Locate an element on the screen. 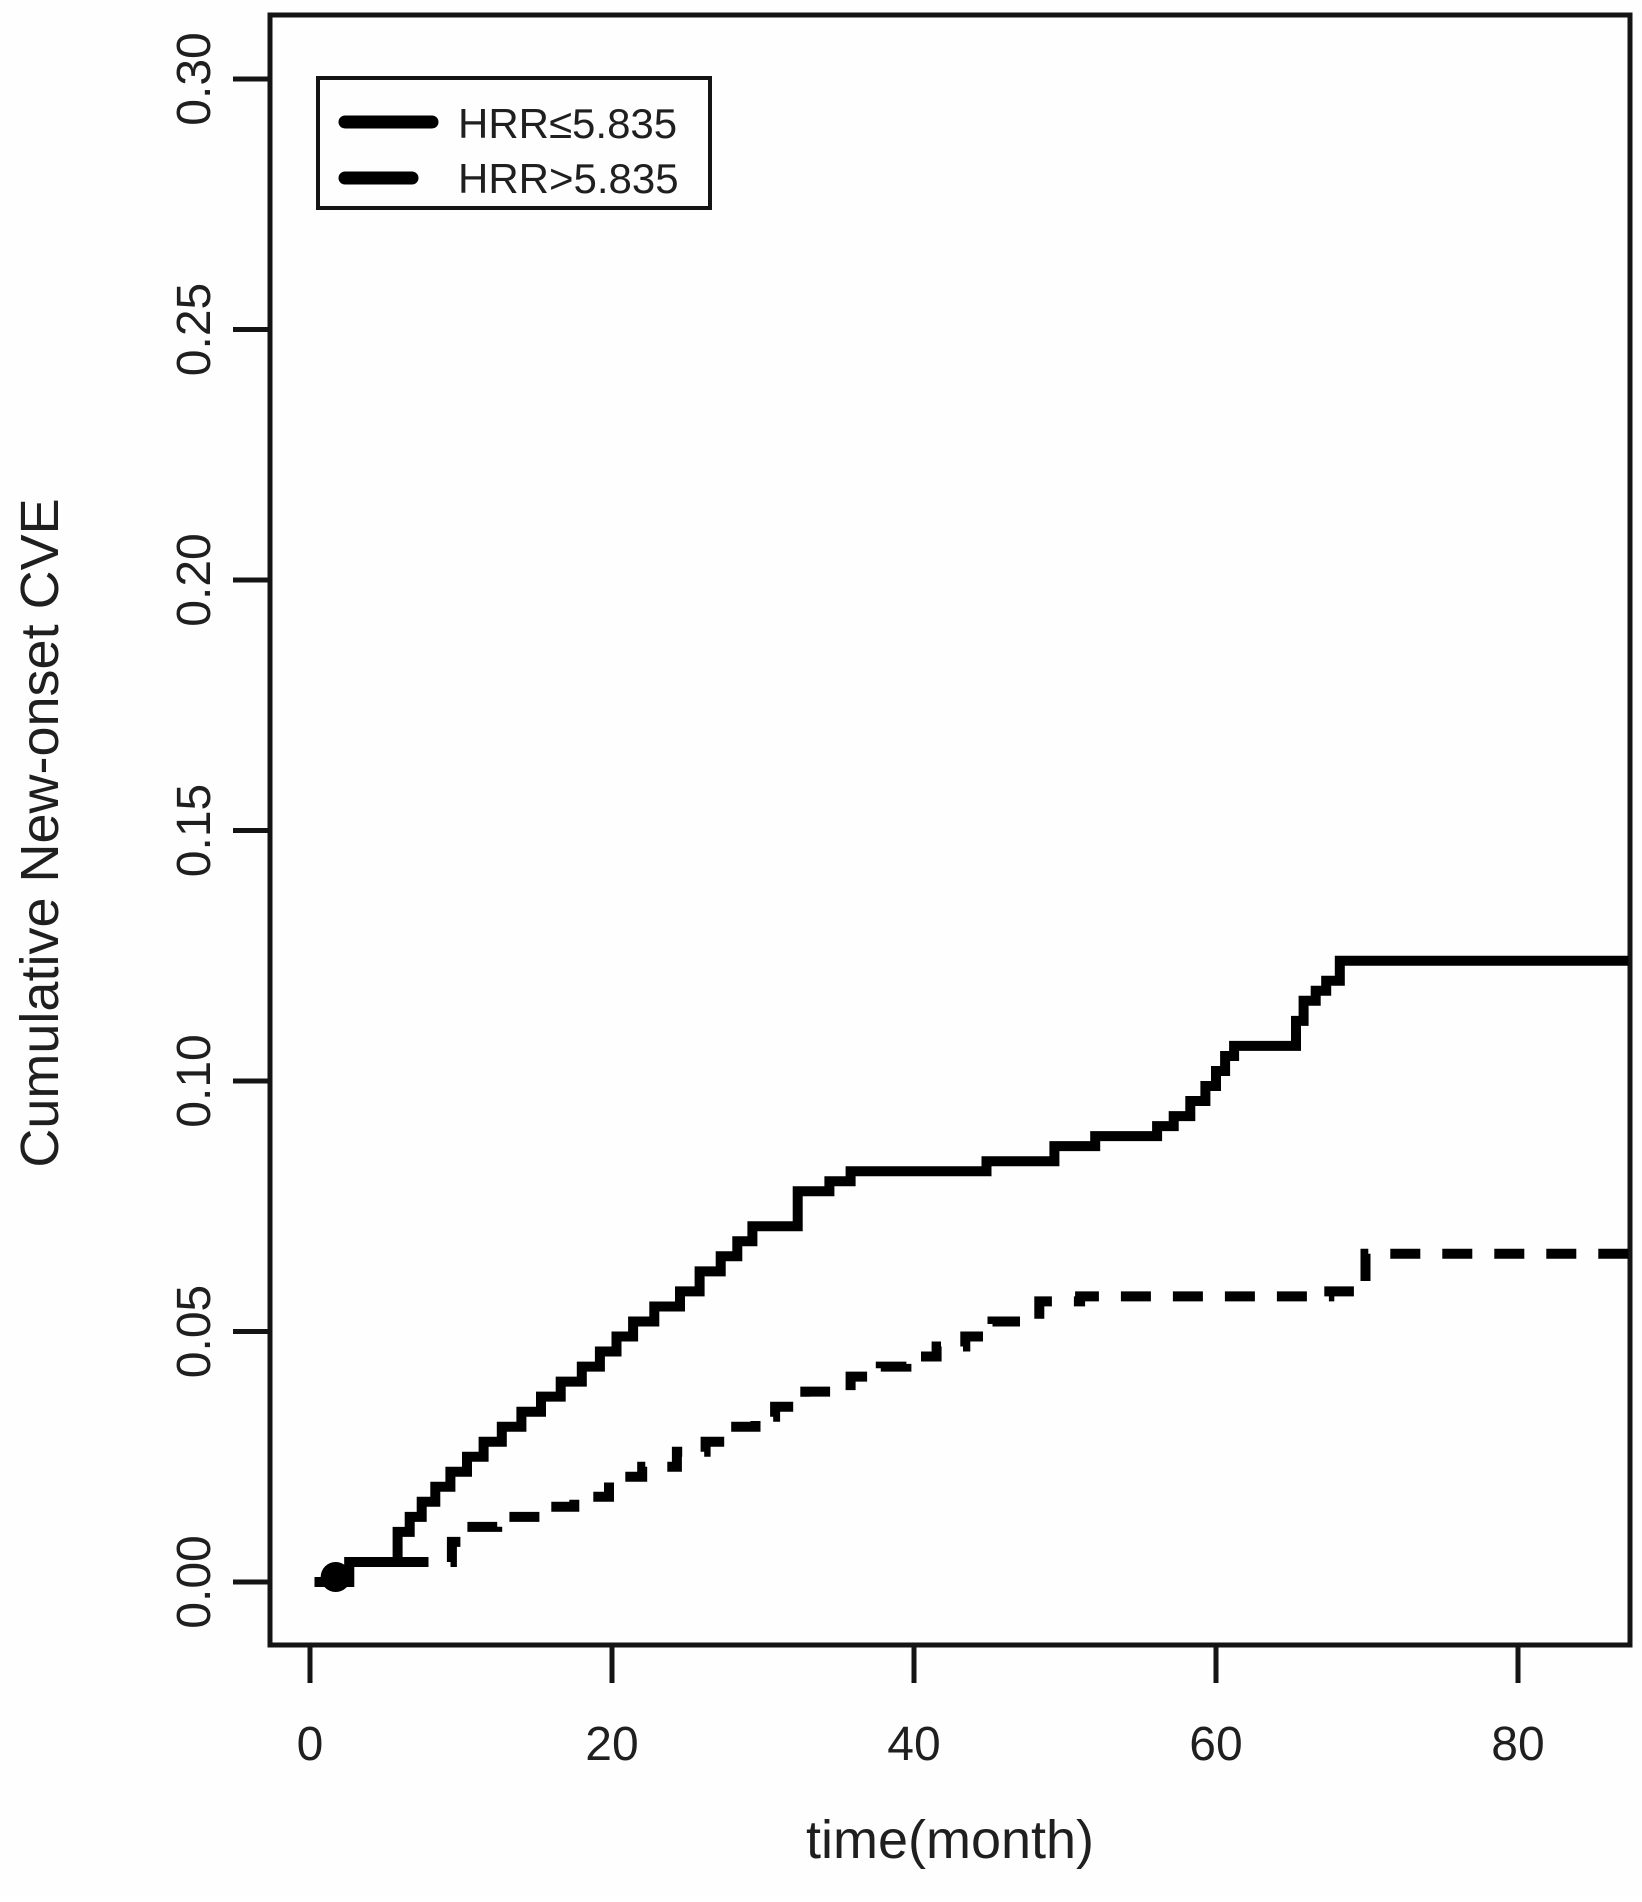 The height and width of the screenshot is (1902, 1642). legend-label-dashed: HRR>5.835 is located at coordinates (568, 178).